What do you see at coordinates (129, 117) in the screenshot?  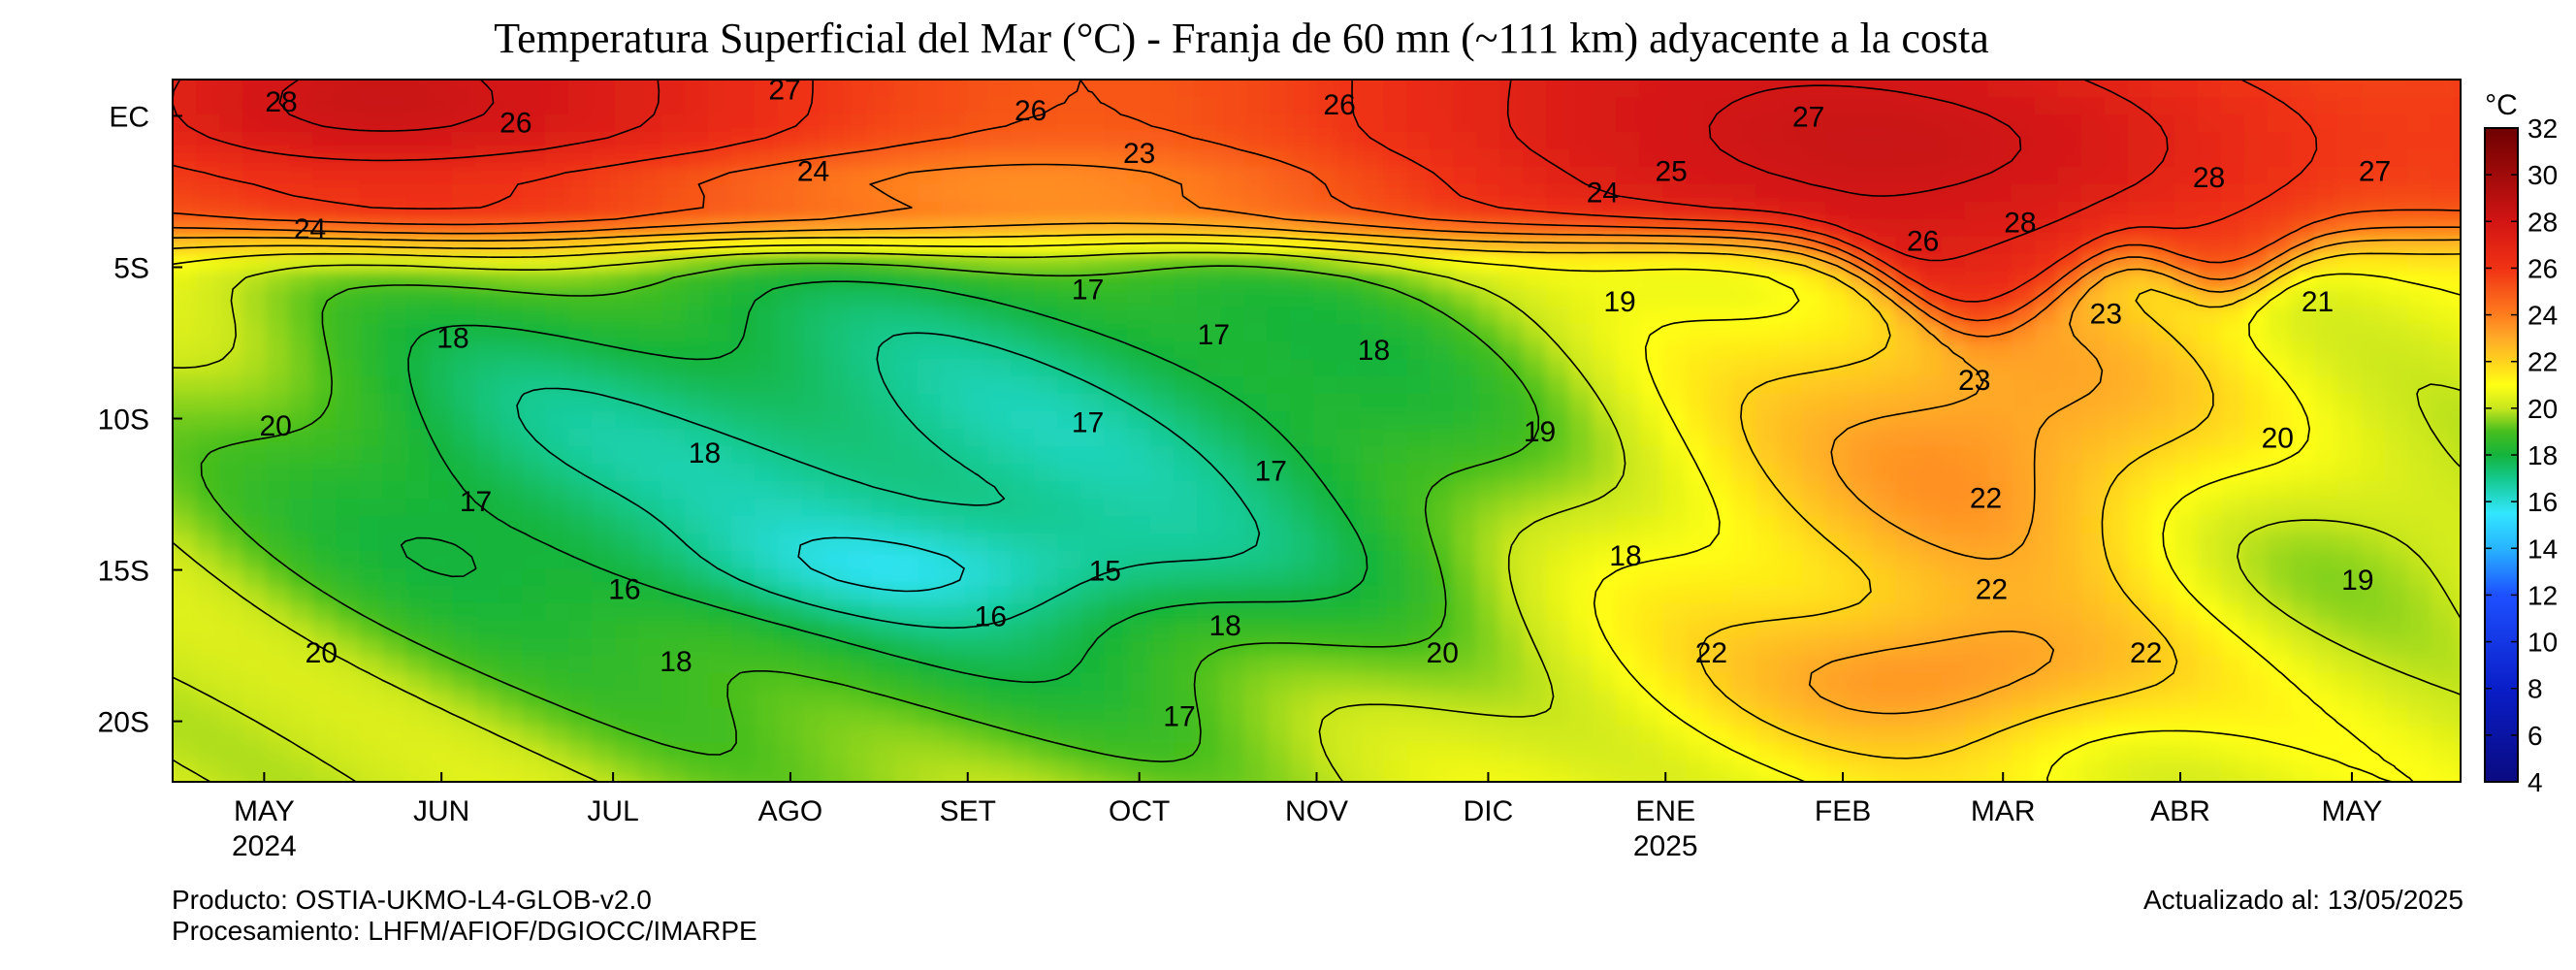 I see `y-tick-label: EC` at bounding box center [129, 117].